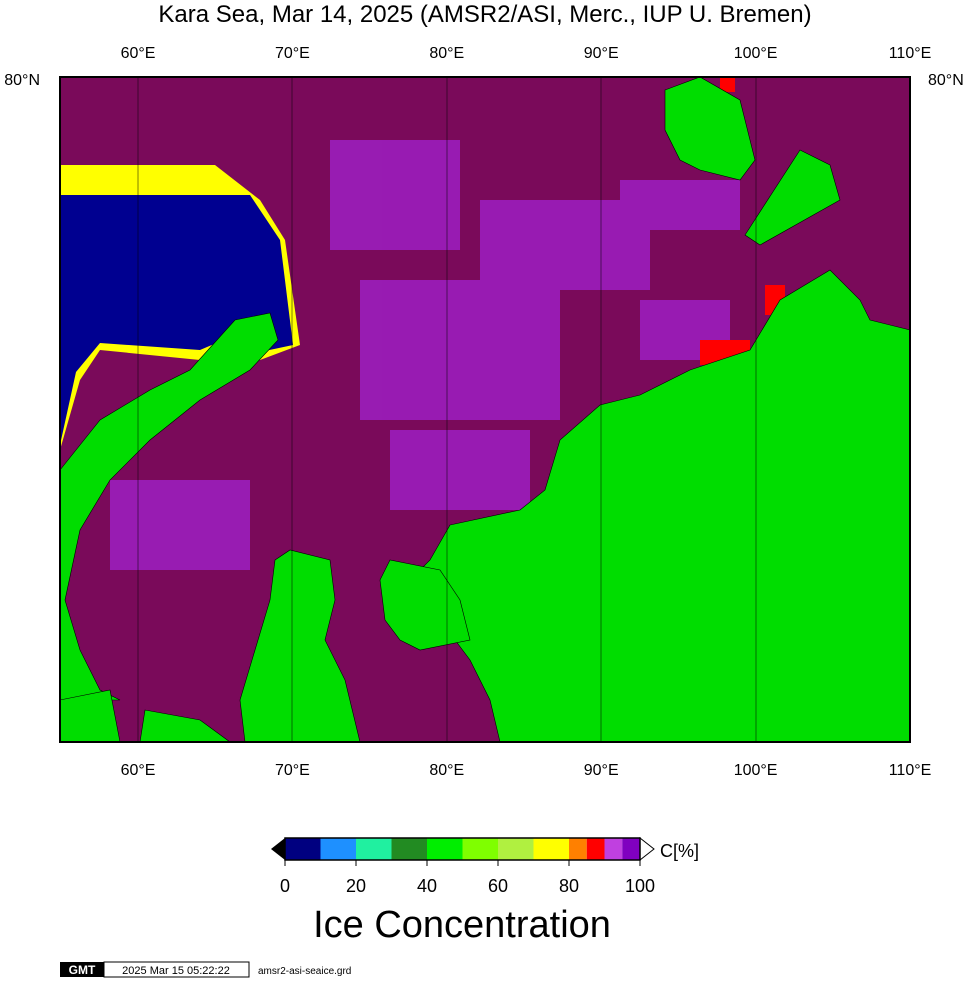 The height and width of the screenshot is (985, 971). What do you see at coordinates (278, 849) in the screenshot?
I see `colorbar-low` at bounding box center [278, 849].